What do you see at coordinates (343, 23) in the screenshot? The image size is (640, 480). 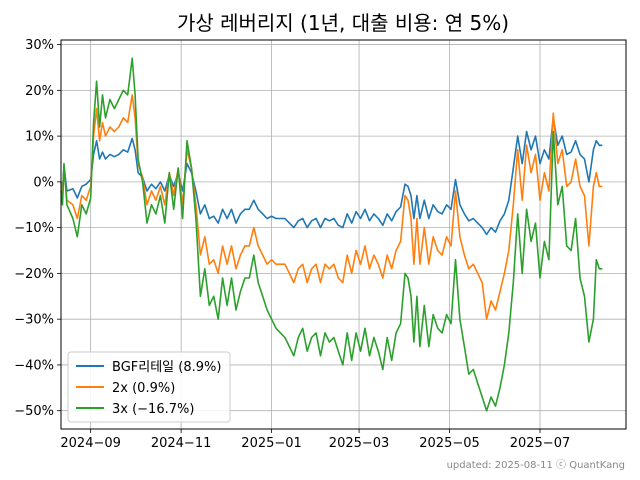 I see `chart-title: 가상 레버리지 (1년, 대출 비용: 연 5%)` at bounding box center [343, 23].